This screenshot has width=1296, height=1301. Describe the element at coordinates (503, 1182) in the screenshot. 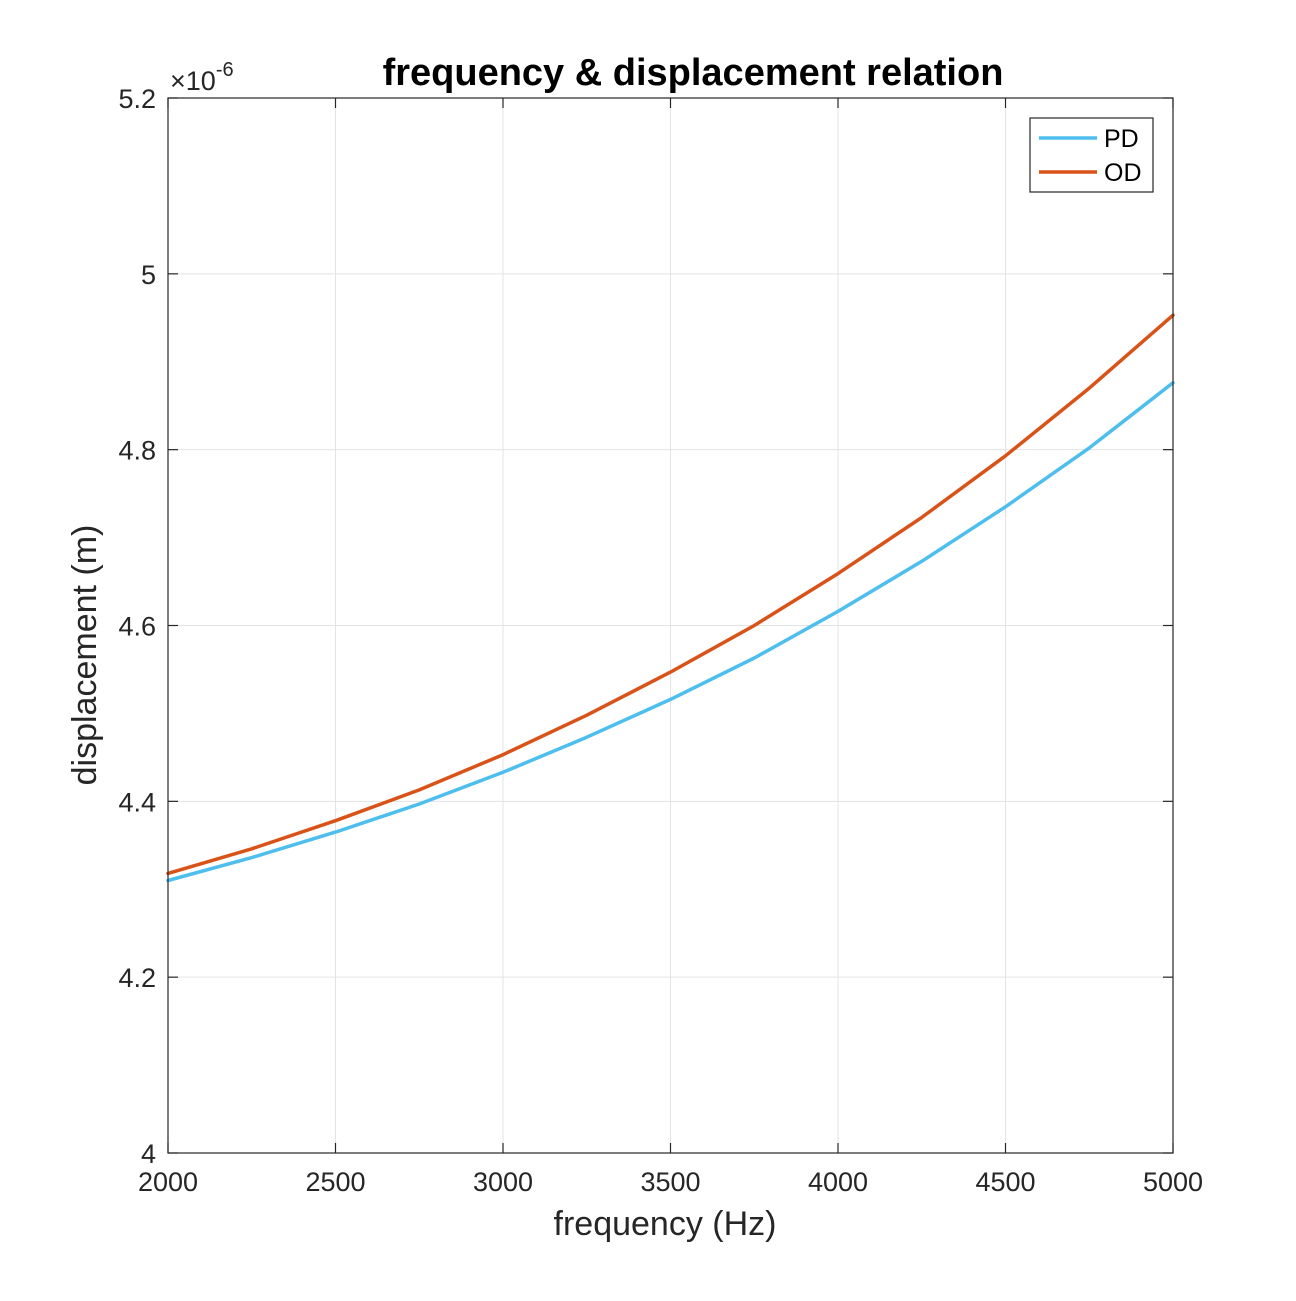

I see `x-tick-label: 3000` at that location.